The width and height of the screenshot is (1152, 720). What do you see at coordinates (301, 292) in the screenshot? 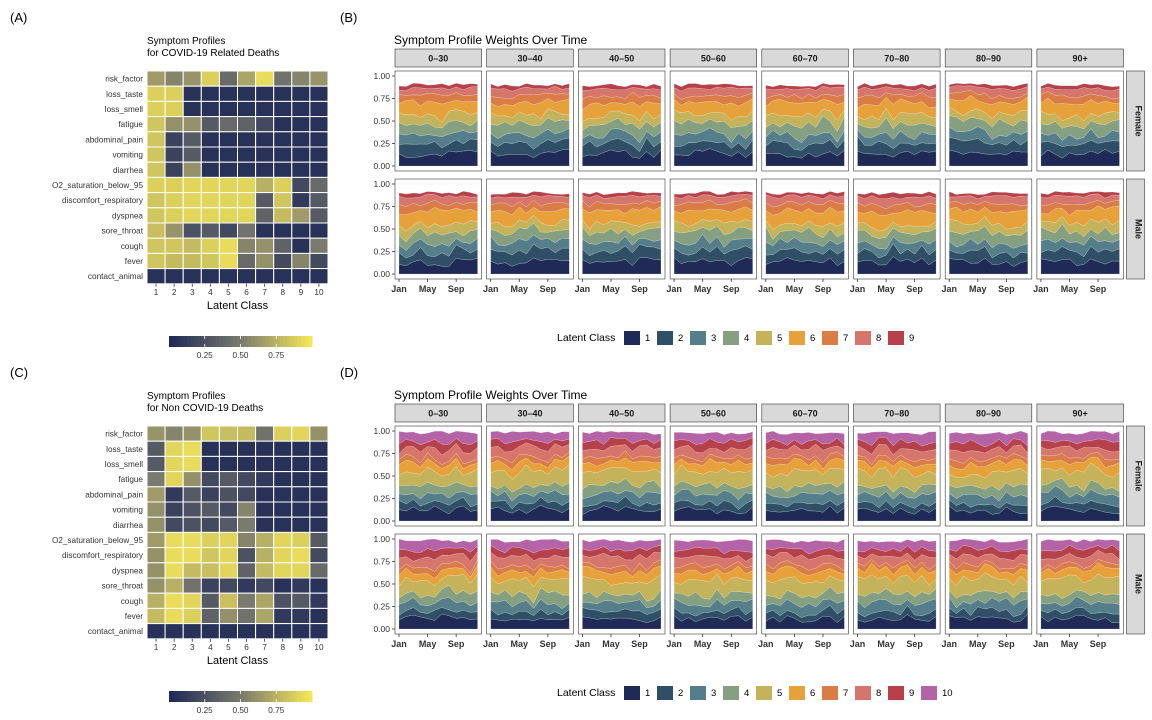
I see `heatmap-x-tick-label: 9` at bounding box center [301, 292].